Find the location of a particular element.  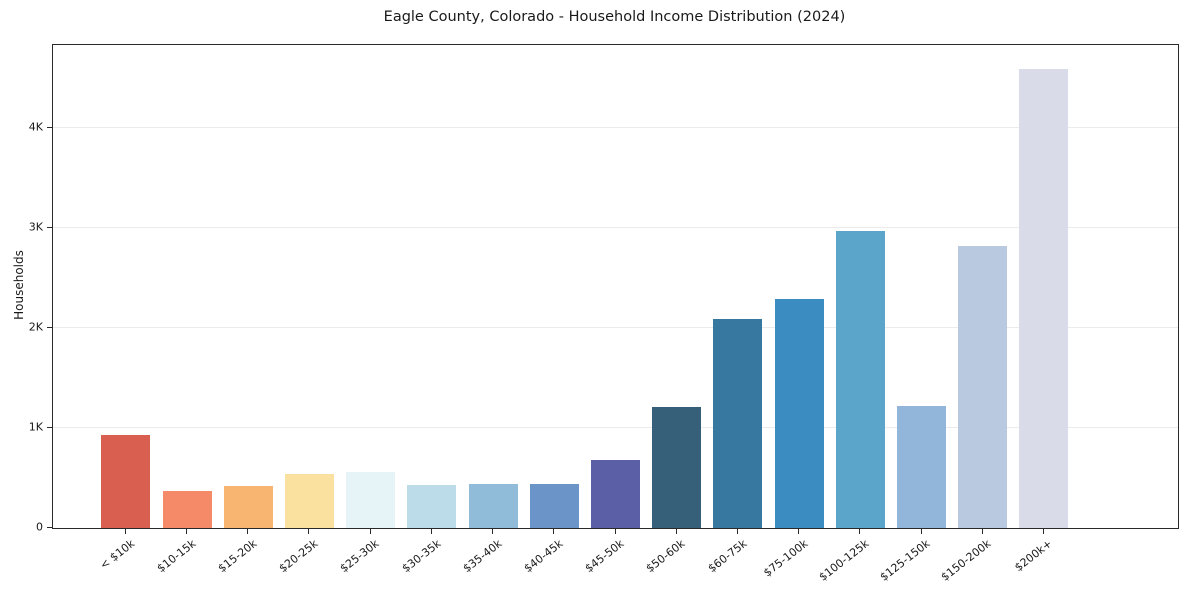

bar-$125-150k is located at coordinates (921, 467).